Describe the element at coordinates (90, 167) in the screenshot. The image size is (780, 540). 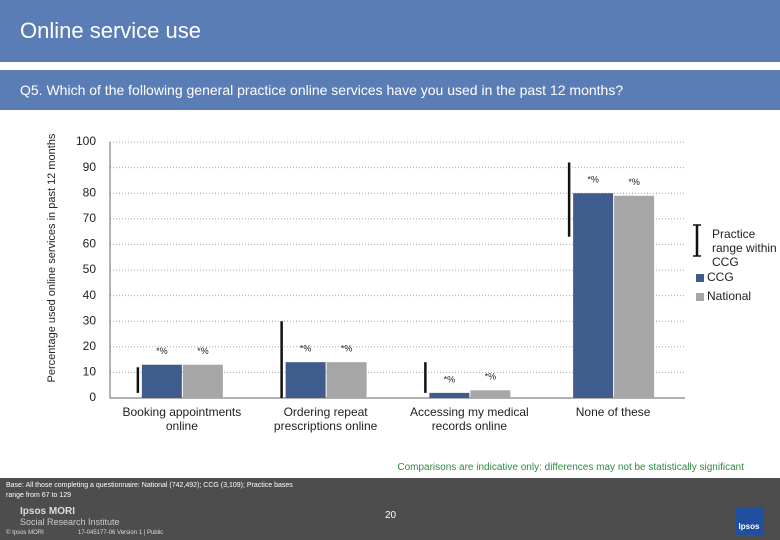
I see `y-tick-label: 90` at that location.